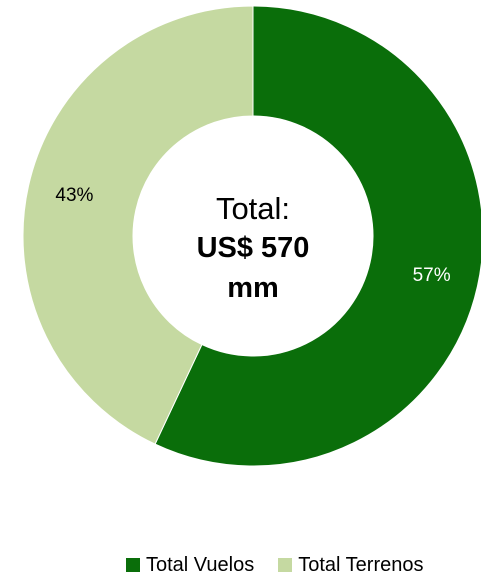 Image resolution: width=481 pixels, height=579 pixels. What do you see at coordinates (285, 565) in the screenshot?
I see `legend-swatch-terrenos` at bounding box center [285, 565].